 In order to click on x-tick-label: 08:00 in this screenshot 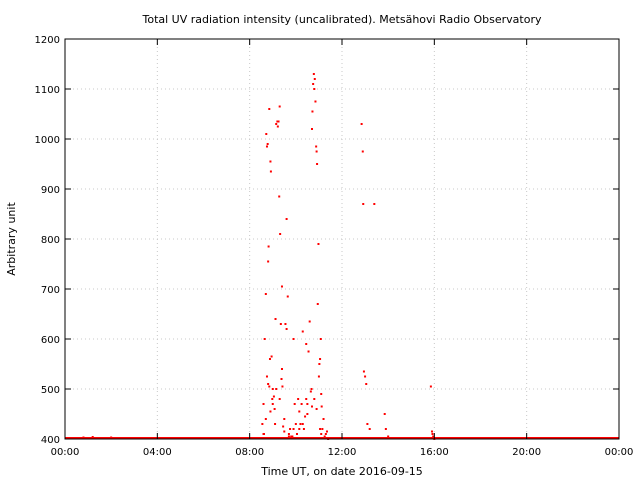, I will do `click(249, 452)`.